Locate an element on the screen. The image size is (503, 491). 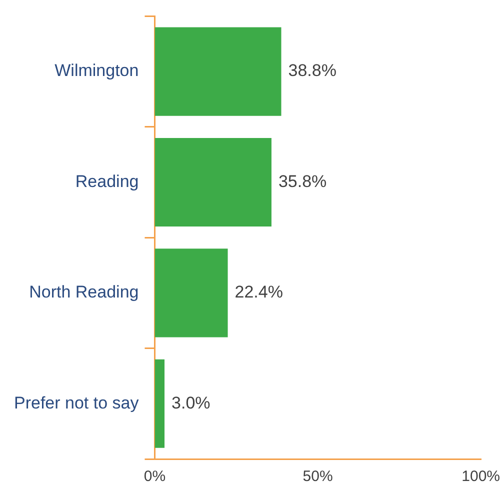
y-tick-label: Wilmington is located at coordinates (96, 70).